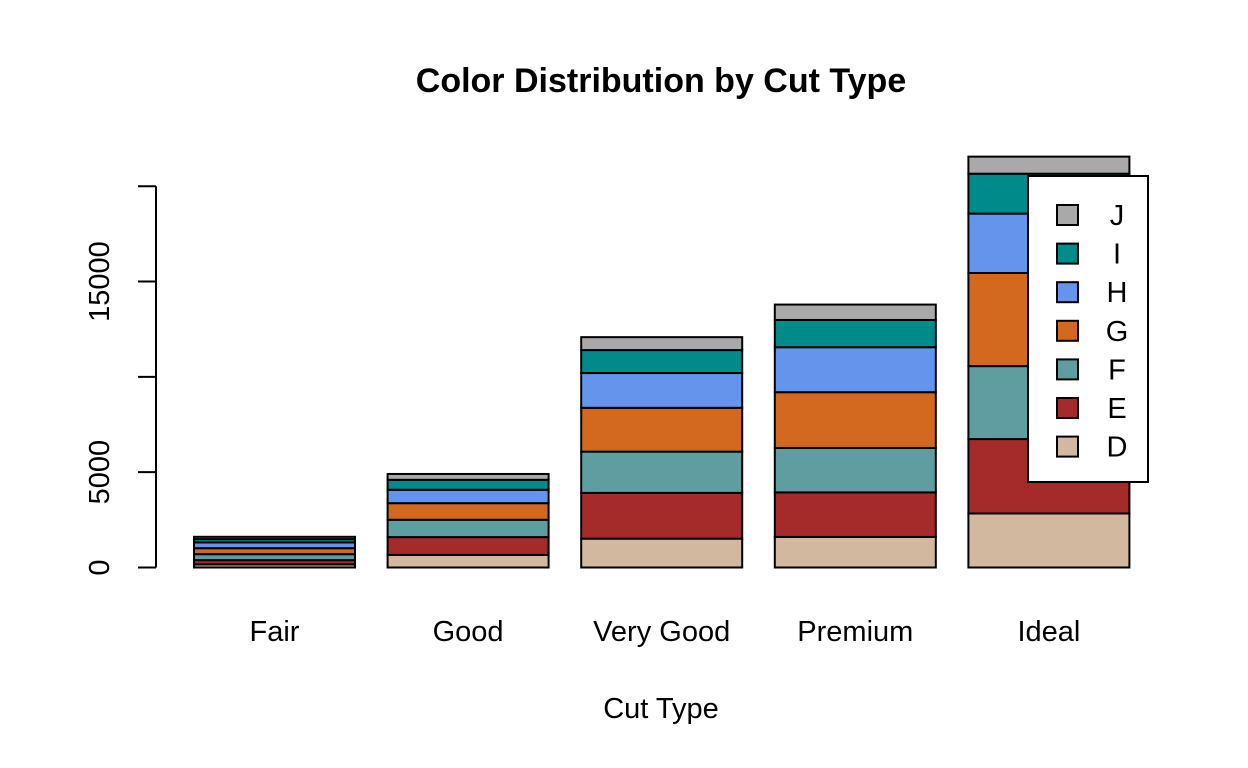 This screenshot has width=1248, height=768. I want to click on bar-segment-good-f, so click(468, 528).